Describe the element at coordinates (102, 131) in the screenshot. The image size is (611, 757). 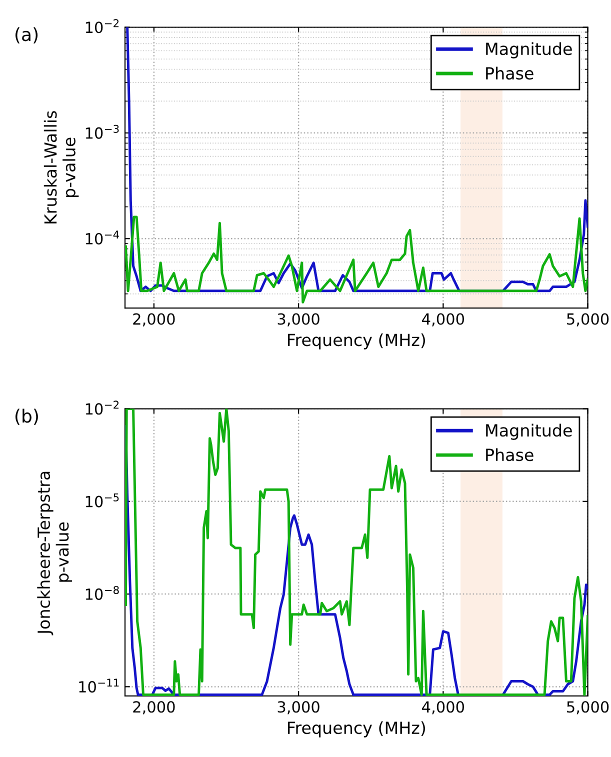
I see `y-tick-label: 10$^{−3}$` at that location.